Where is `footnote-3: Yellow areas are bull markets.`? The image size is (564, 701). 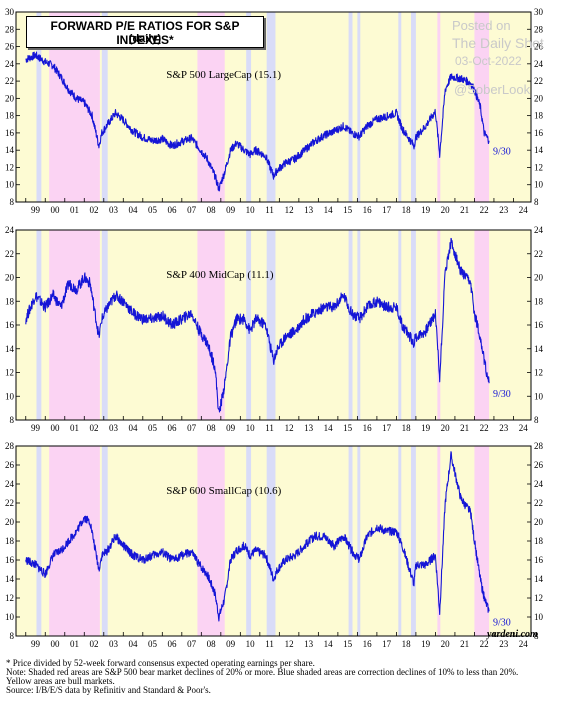
footnote-3: Yellow areas are bull markets. is located at coordinates (60, 681).